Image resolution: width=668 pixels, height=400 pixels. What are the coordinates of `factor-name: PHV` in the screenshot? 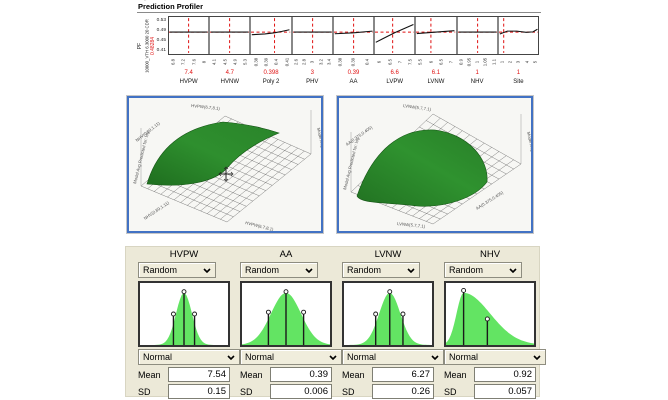 It's located at (312, 82).